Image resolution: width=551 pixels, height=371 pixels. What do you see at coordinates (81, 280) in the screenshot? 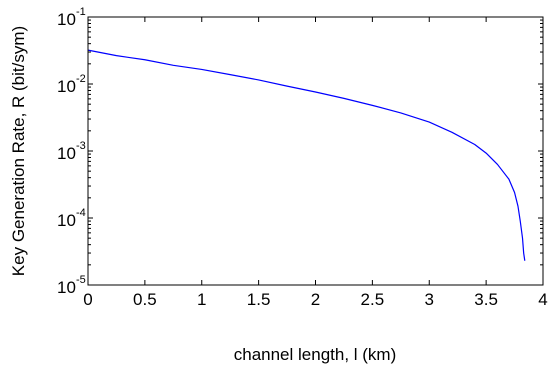
I see `y-tick-label-exponent: -5` at bounding box center [81, 280].